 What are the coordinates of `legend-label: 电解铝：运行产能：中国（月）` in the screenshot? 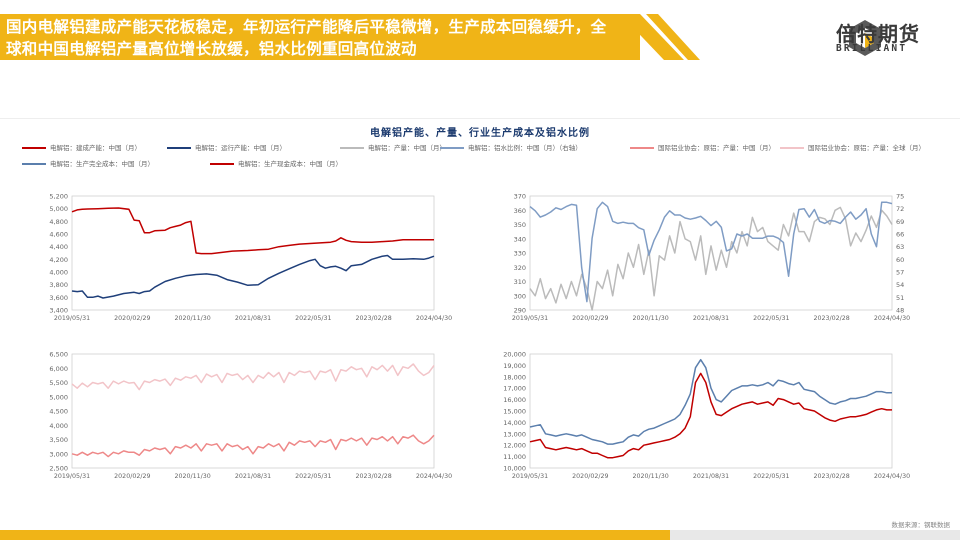 It's located at (240, 148).